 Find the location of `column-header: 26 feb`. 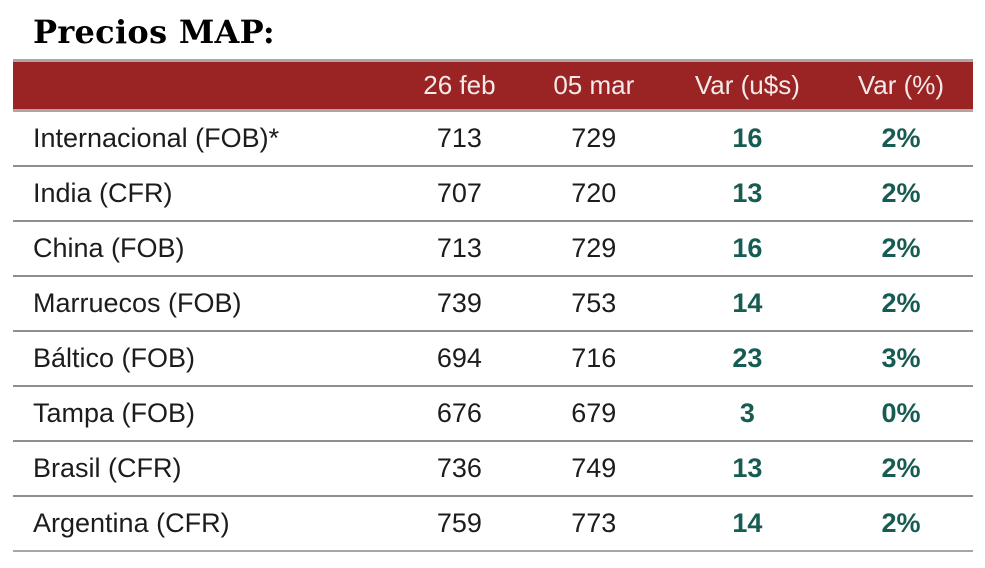

column-header: 26 feb is located at coordinates (459, 85).